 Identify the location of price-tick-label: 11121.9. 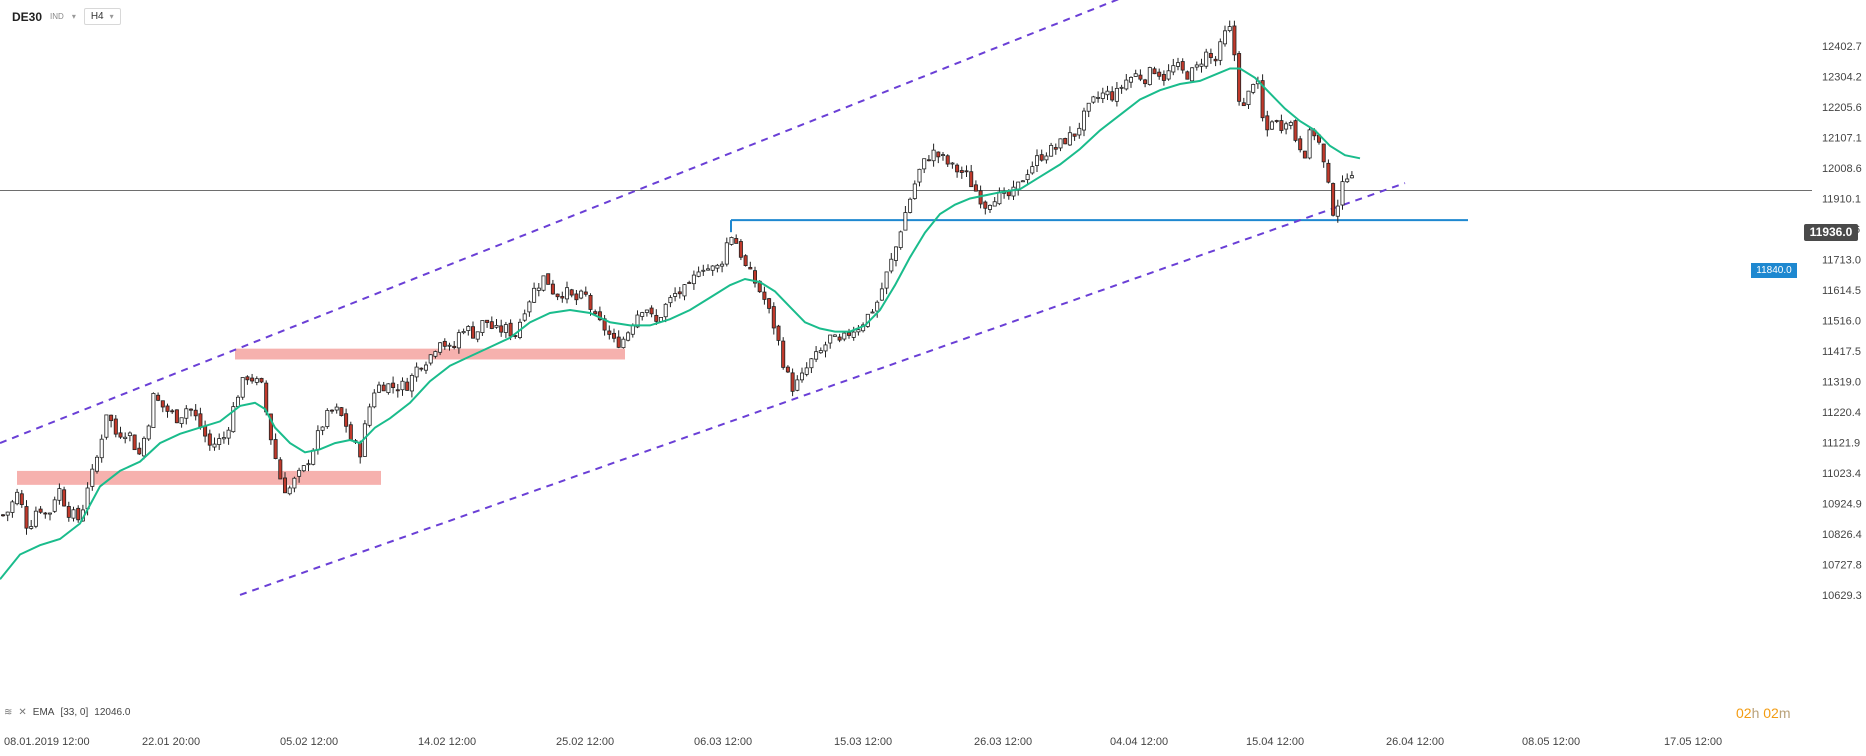
(1841, 443).